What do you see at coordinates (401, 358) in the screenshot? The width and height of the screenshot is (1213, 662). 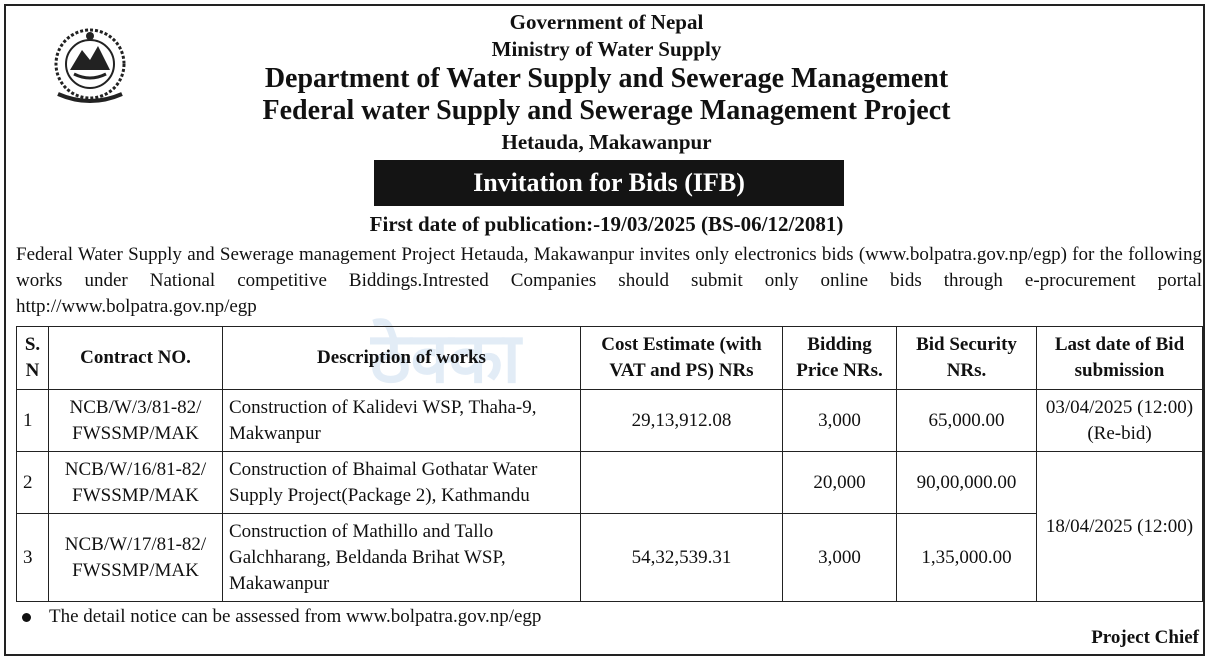 I see `header-description: Description of works` at bounding box center [401, 358].